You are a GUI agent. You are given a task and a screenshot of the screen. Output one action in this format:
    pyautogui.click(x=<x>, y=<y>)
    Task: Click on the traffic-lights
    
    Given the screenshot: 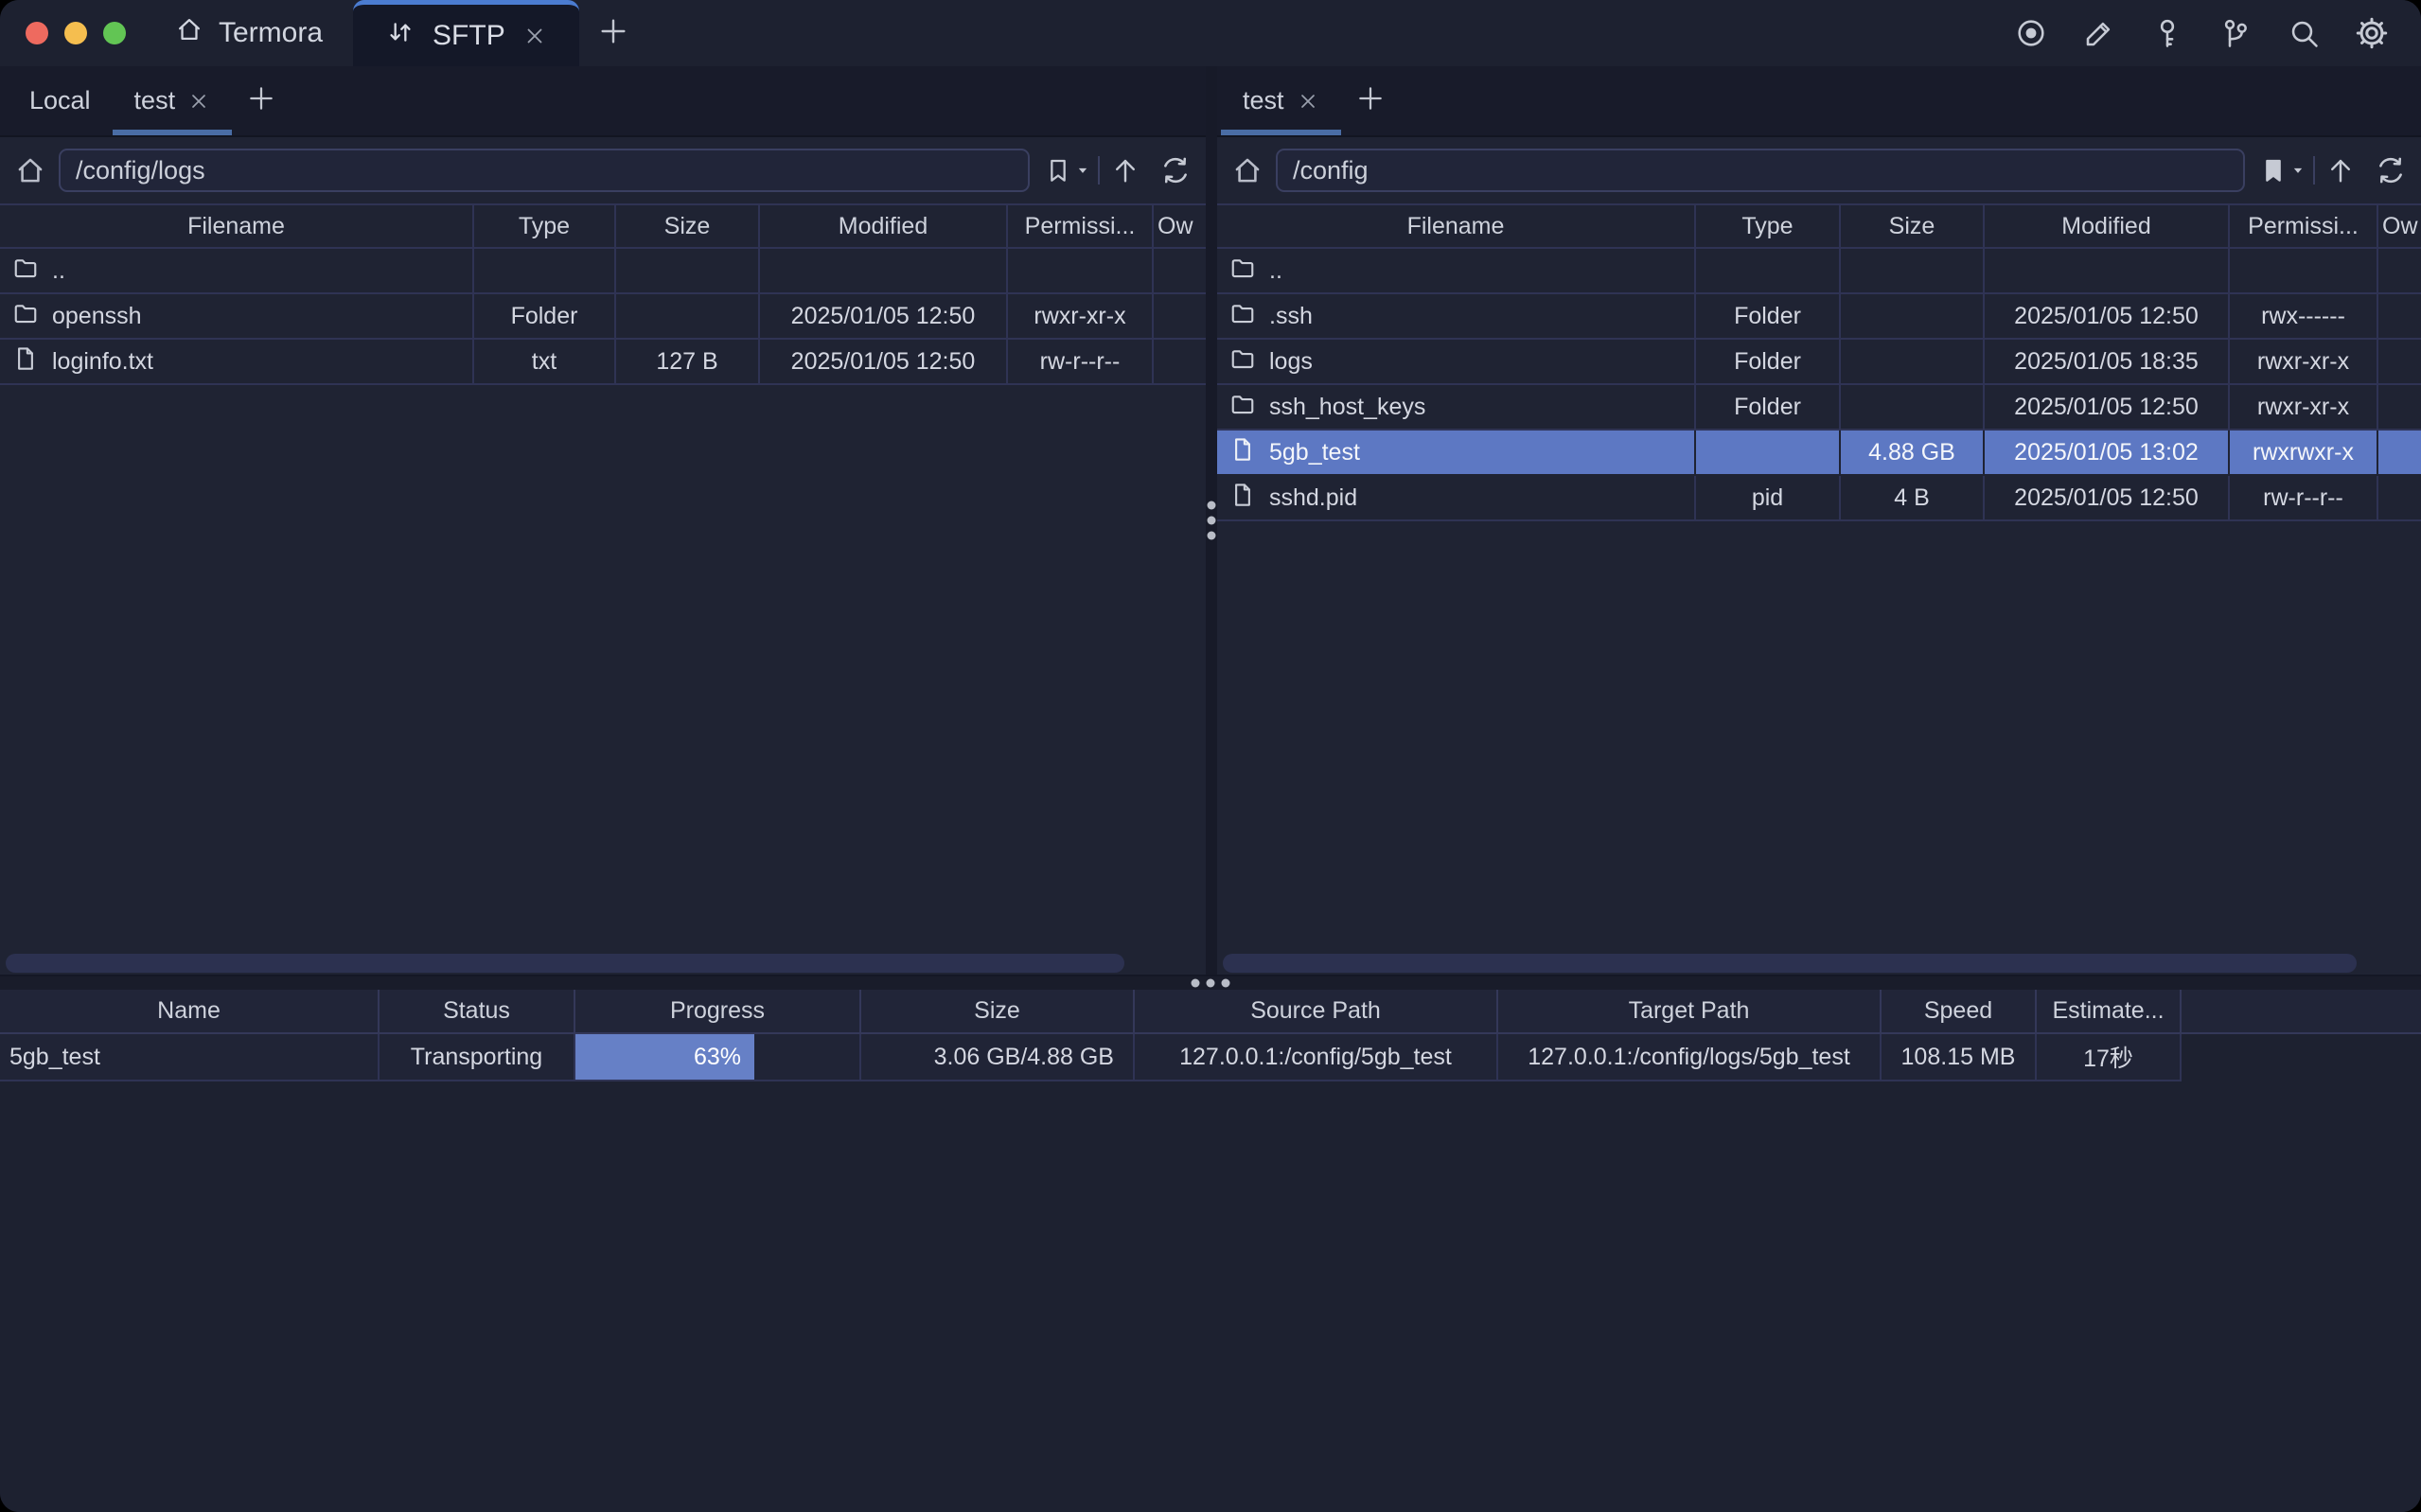 What is the action you would take?
    pyautogui.click(x=72, y=33)
    